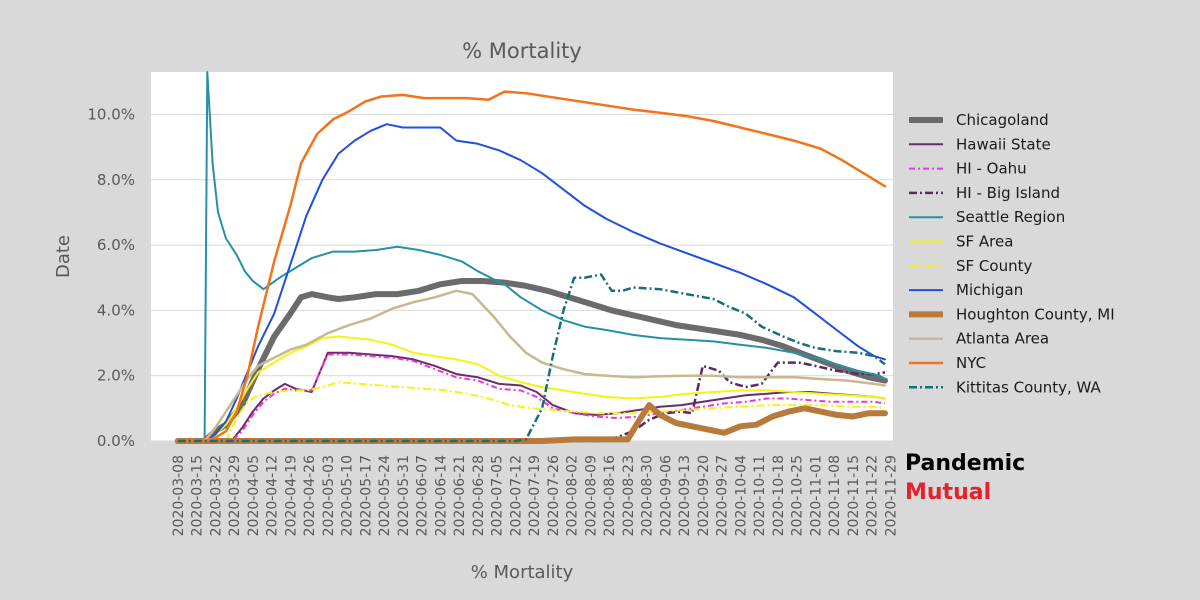 The image size is (1200, 600). I want to click on legend-label: Seattle Region, so click(1010, 217).